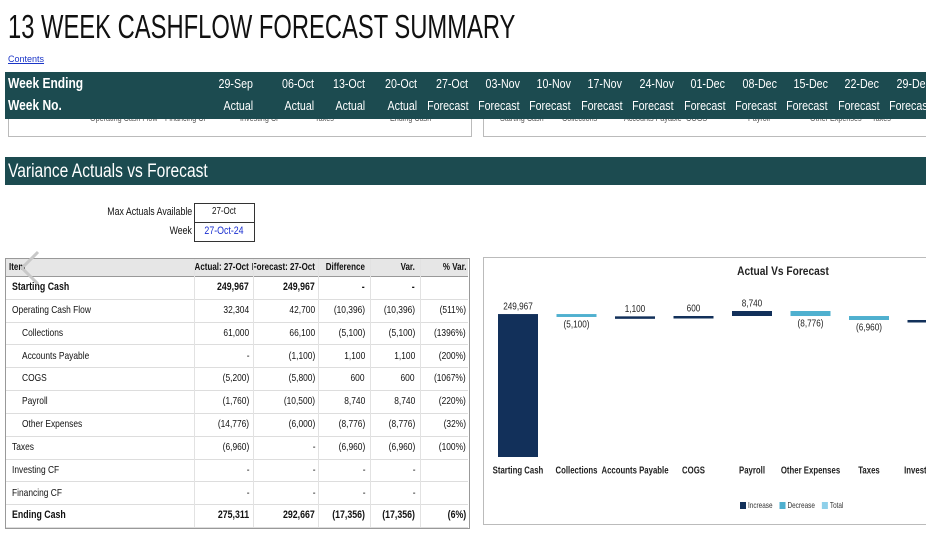  Describe the element at coordinates (752, 303) in the screenshot. I see `value-label: 8,740` at that location.